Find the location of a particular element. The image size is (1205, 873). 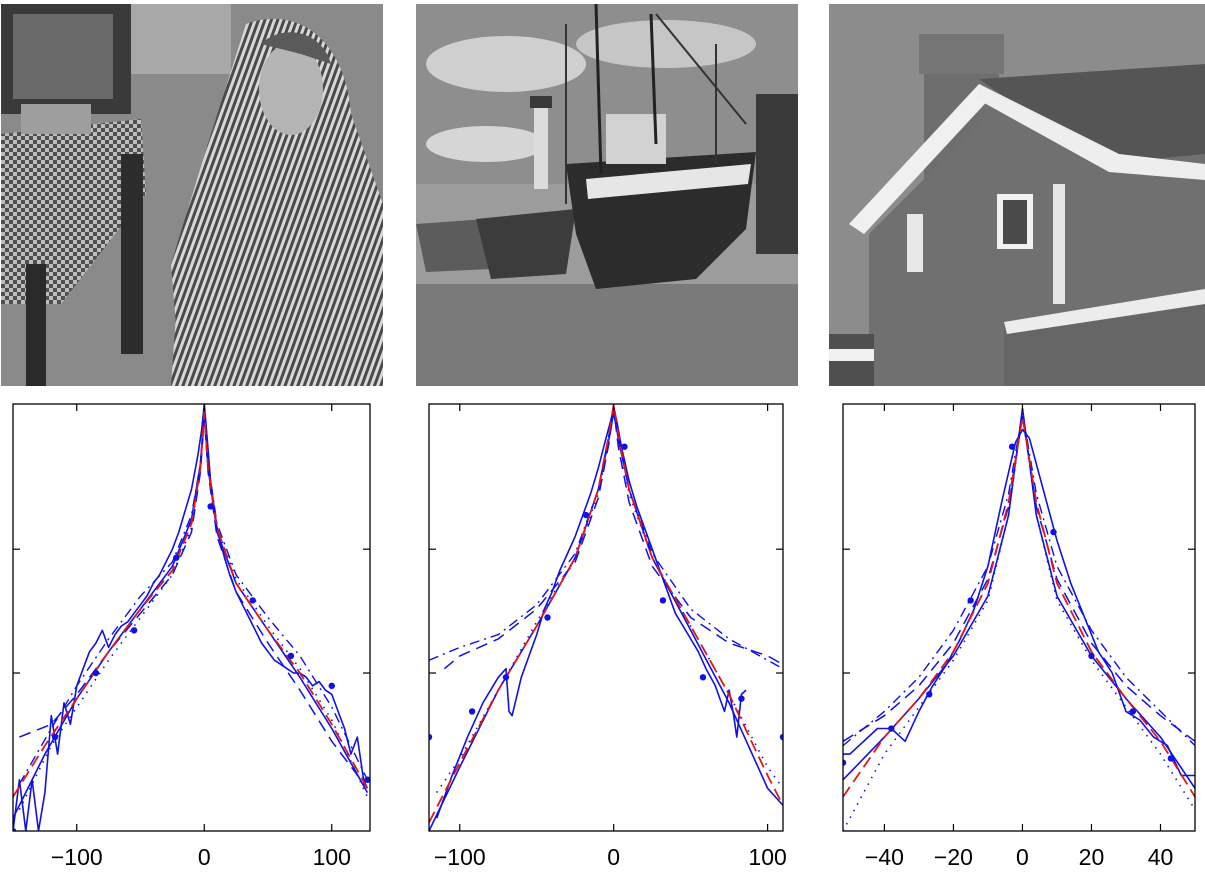

x-tick-label: 20 is located at coordinates (1092, 857).